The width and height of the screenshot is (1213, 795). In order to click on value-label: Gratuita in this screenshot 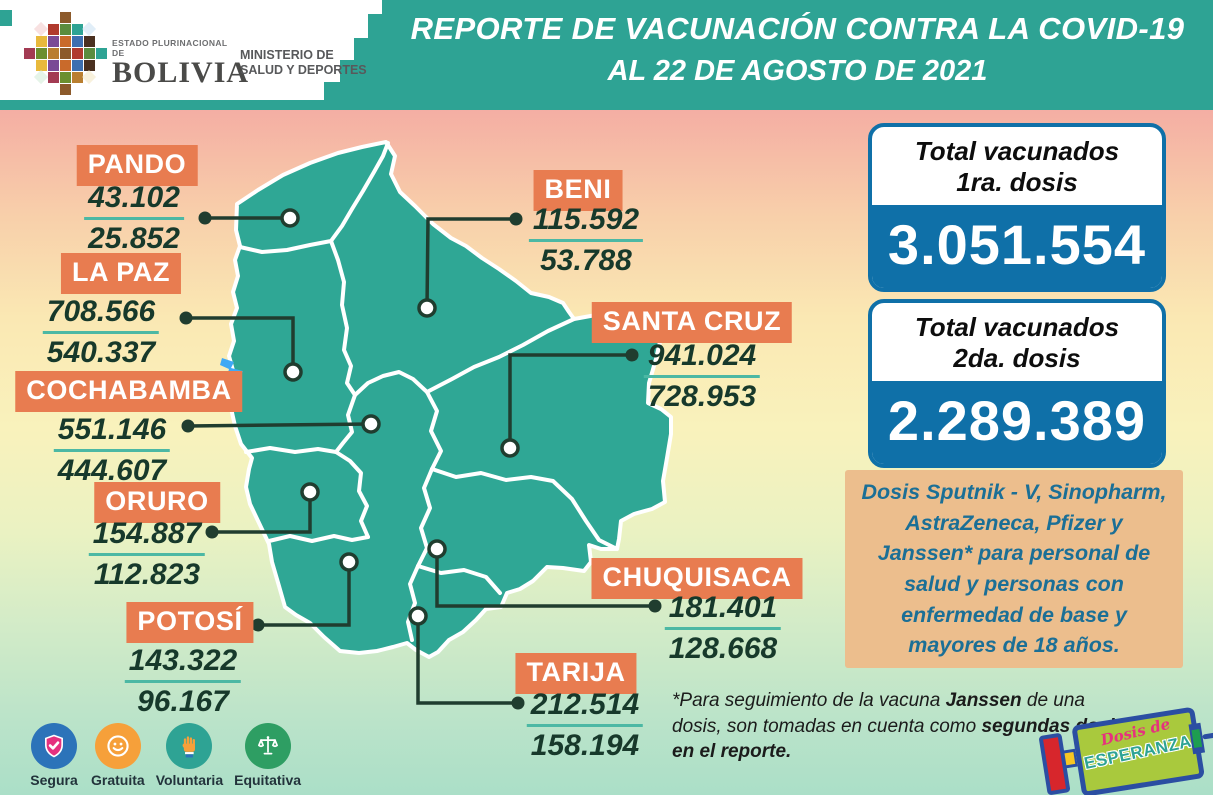, I will do `click(118, 780)`.